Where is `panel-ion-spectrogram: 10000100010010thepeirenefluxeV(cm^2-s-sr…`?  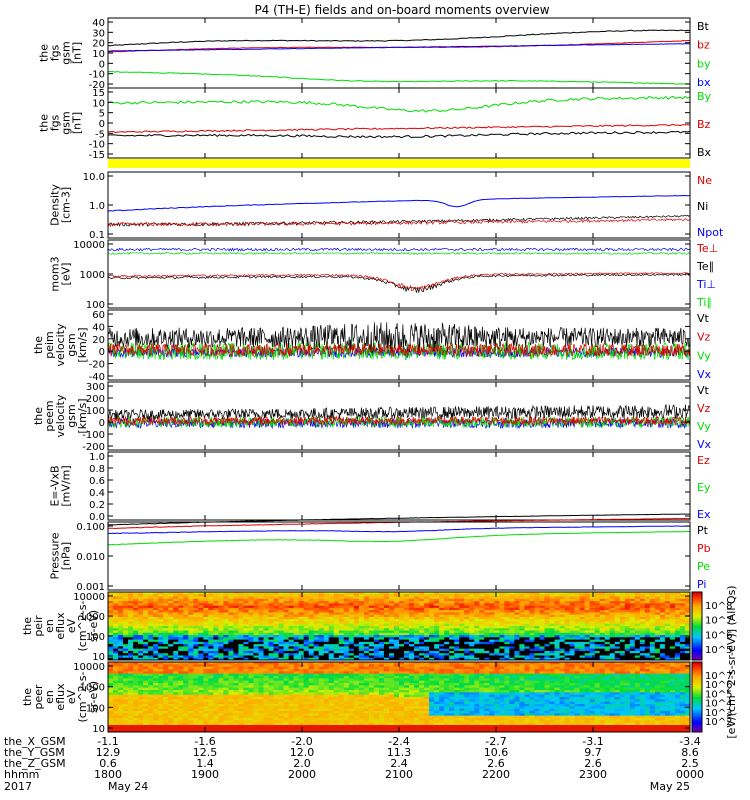
panel-ion-spectrogram: 10000100010010thepeirenefluxeV(cm^2-s-sr… is located at coordinates (376, 627).